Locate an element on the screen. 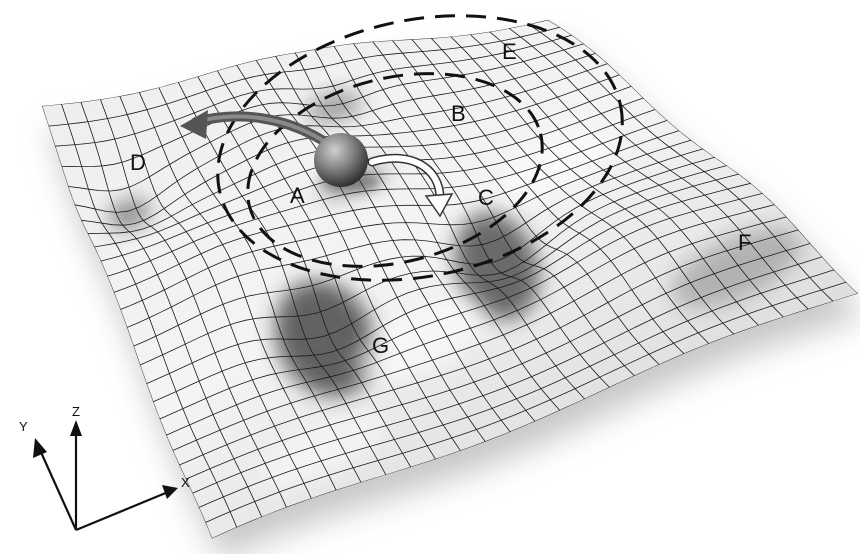 This screenshot has width=860, height=554. label-d: D is located at coordinates (138, 162).